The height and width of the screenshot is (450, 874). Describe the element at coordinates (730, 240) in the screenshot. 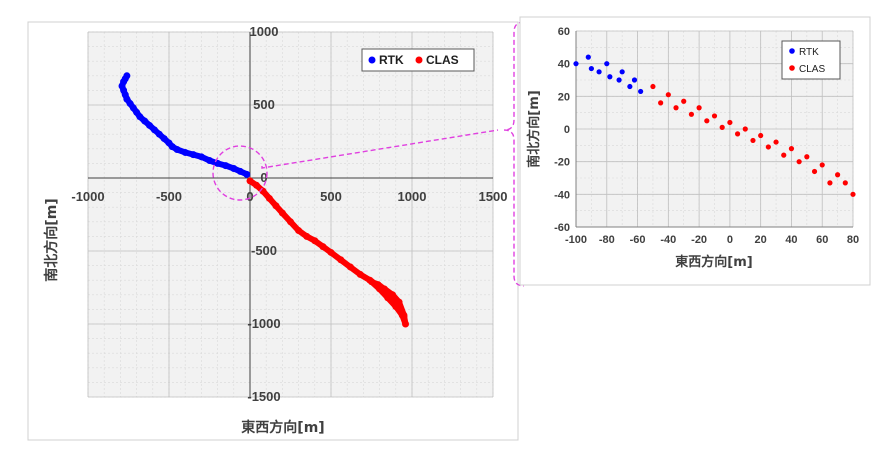

I see `inset-x-tick-label: 0` at that location.